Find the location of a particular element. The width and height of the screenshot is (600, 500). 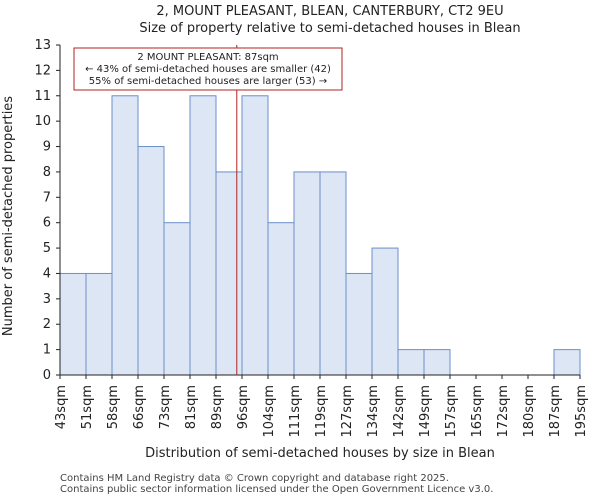

x-tick-label: 104sqm is located at coordinates (269, 411).